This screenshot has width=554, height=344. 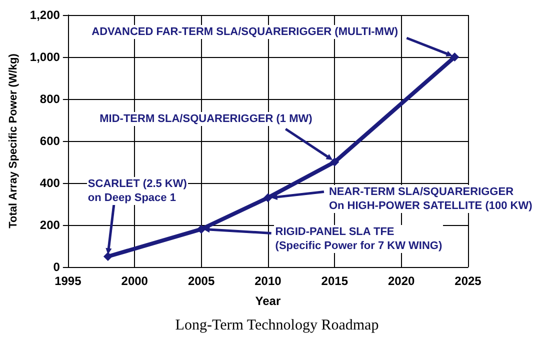 I want to click on annotation: MID-TERM SLA/SQUARERIGGER (1 MW), so click(x=206, y=119).